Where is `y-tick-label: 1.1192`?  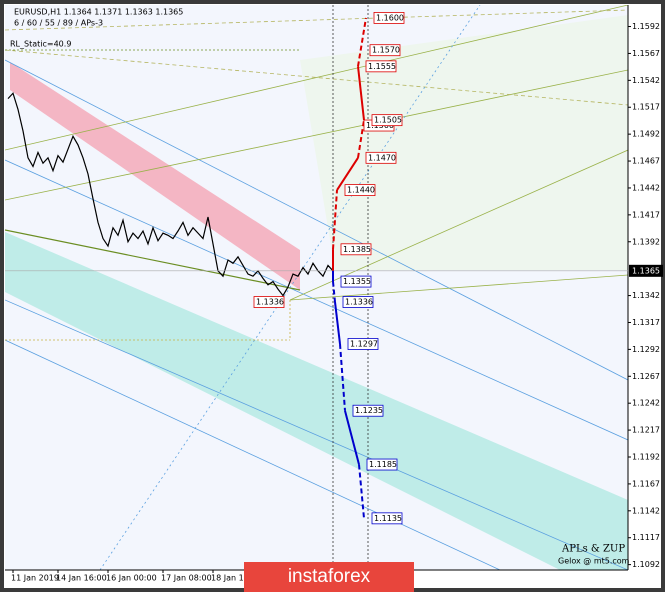
y-tick-label: 1.1192 is located at coordinates (646, 457).